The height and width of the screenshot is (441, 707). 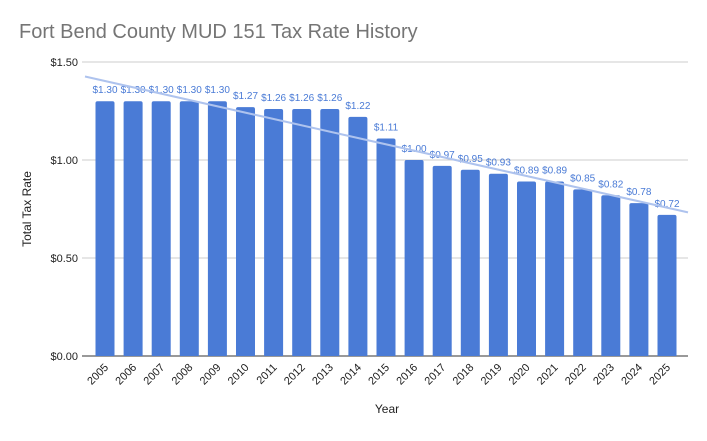 I want to click on bar-2014, so click(x=358, y=236).